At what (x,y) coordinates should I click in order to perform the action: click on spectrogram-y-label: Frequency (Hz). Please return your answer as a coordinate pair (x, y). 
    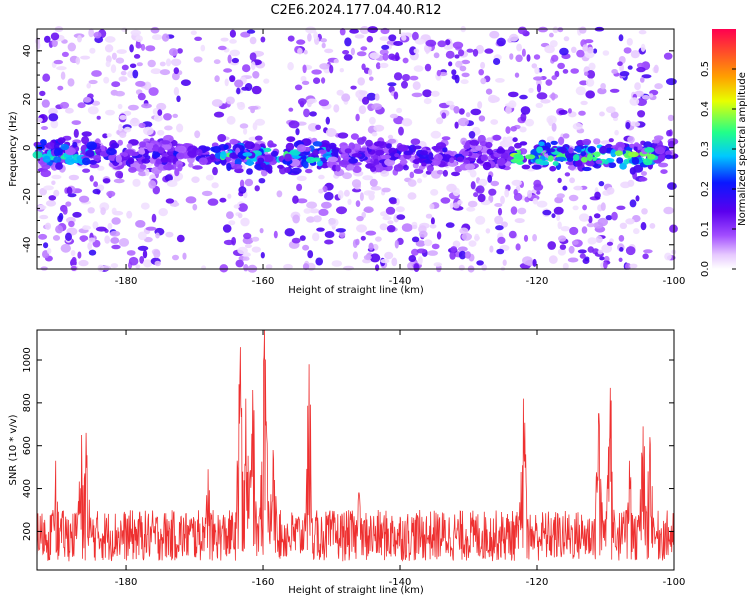
    Looking at the image, I should click on (13, 149).